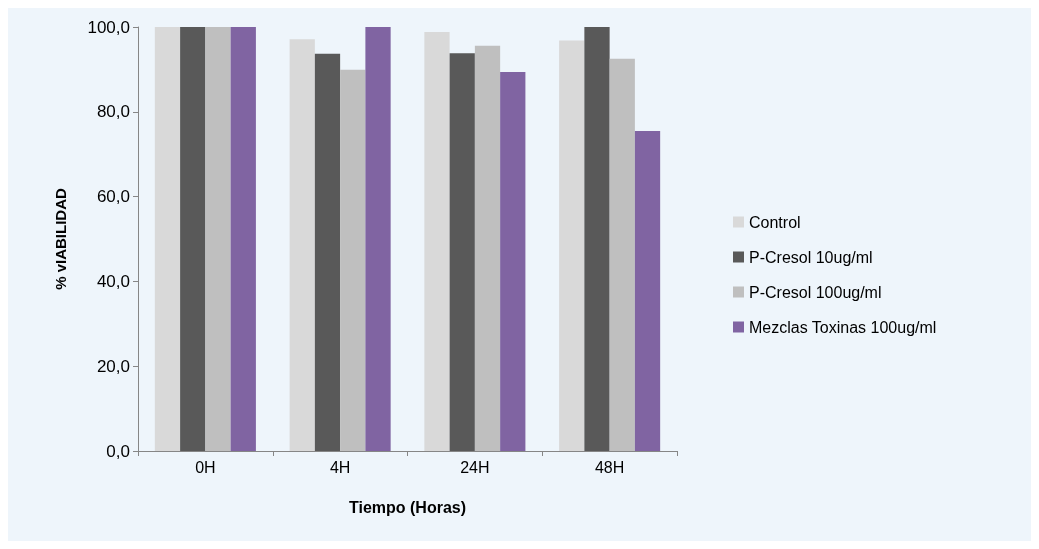 Image resolution: width=1039 pixels, height=549 pixels. I want to click on y-tick-label: 0,0, so click(118, 451).